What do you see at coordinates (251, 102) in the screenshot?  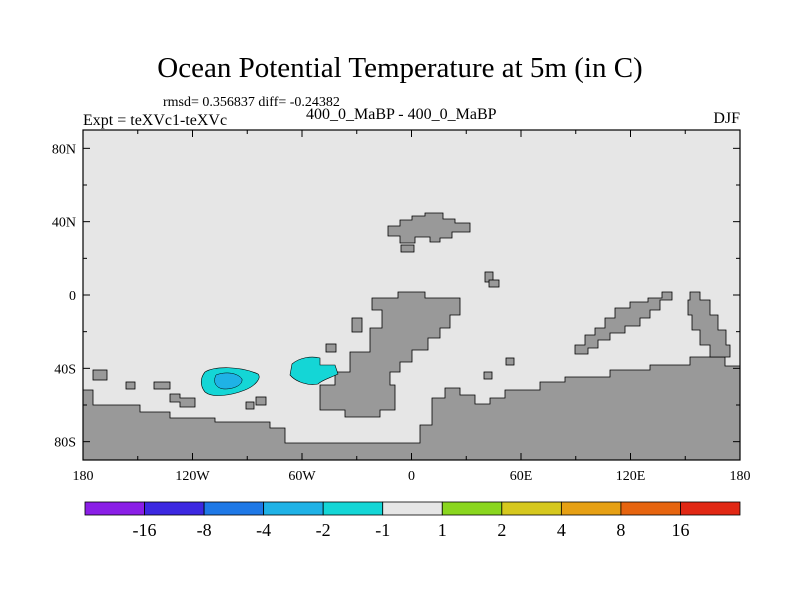 I see `stats-line: rmsd= 0.356837 diff= -0.24382` at bounding box center [251, 102].